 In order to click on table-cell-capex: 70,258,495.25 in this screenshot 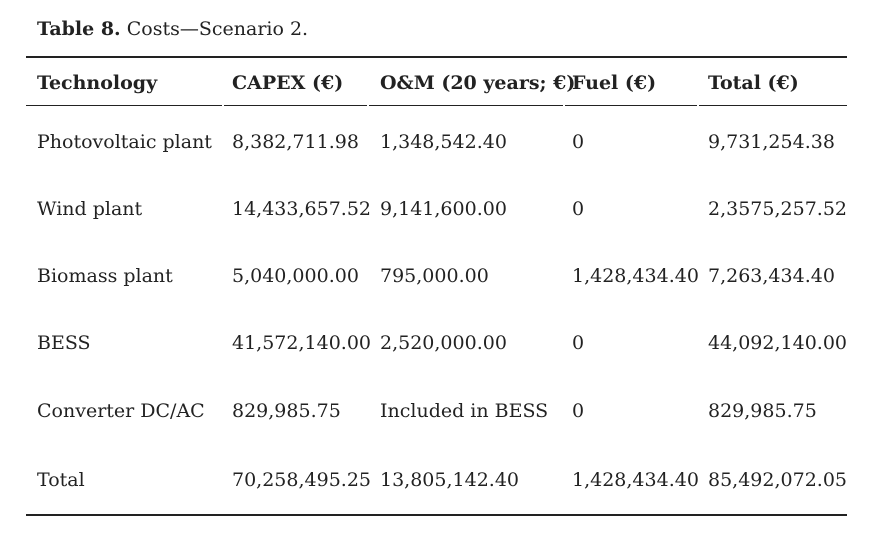, I will do `click(302, 480)`.